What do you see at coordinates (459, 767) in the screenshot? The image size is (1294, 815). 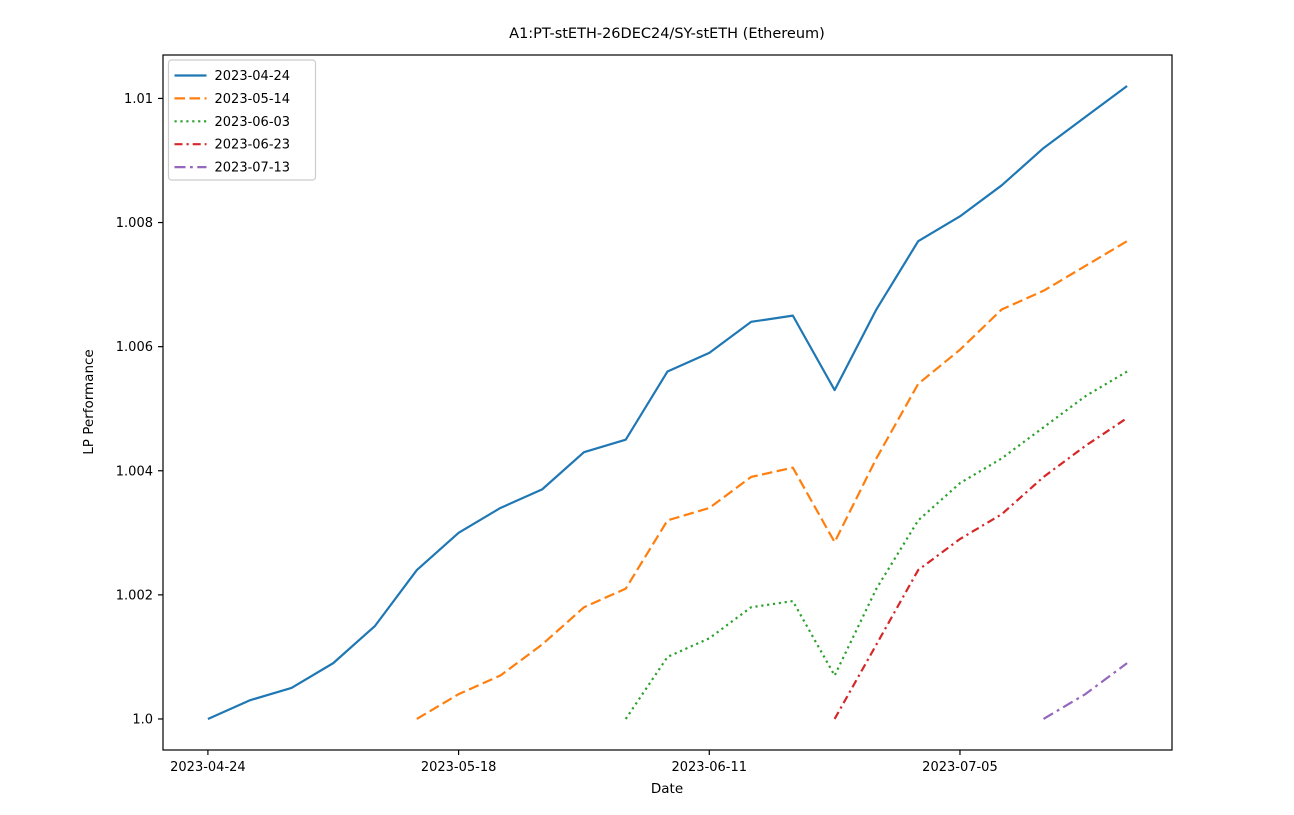 I see `x-tick-label: 2023-05-18` at bounding box center [459, 767].